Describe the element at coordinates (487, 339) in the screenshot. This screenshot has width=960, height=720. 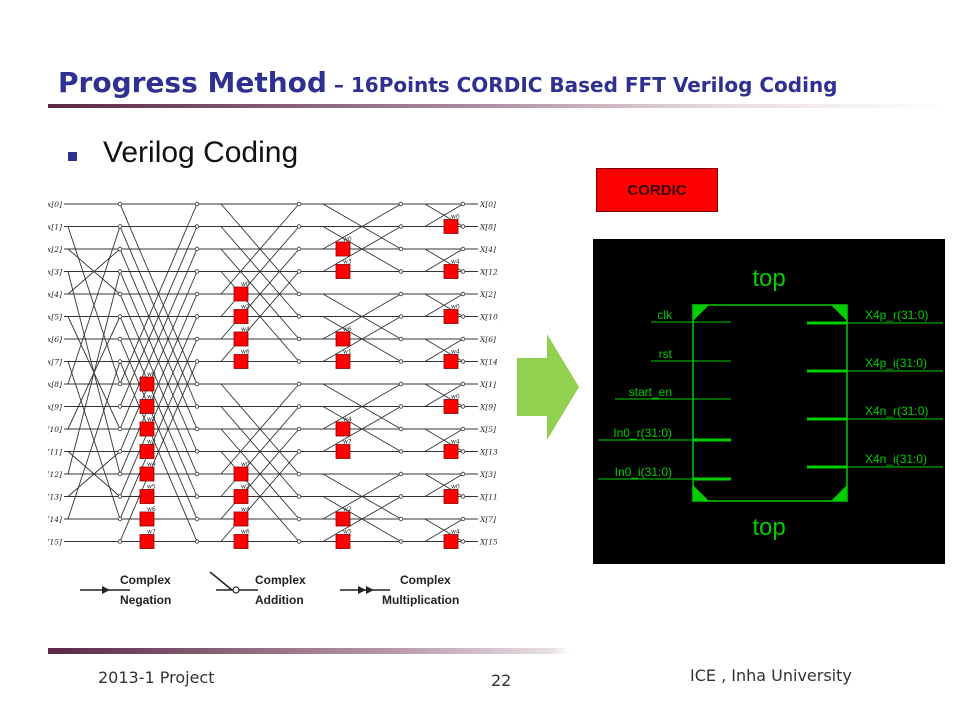
I see `fft-output-label: X[6]` at that location.